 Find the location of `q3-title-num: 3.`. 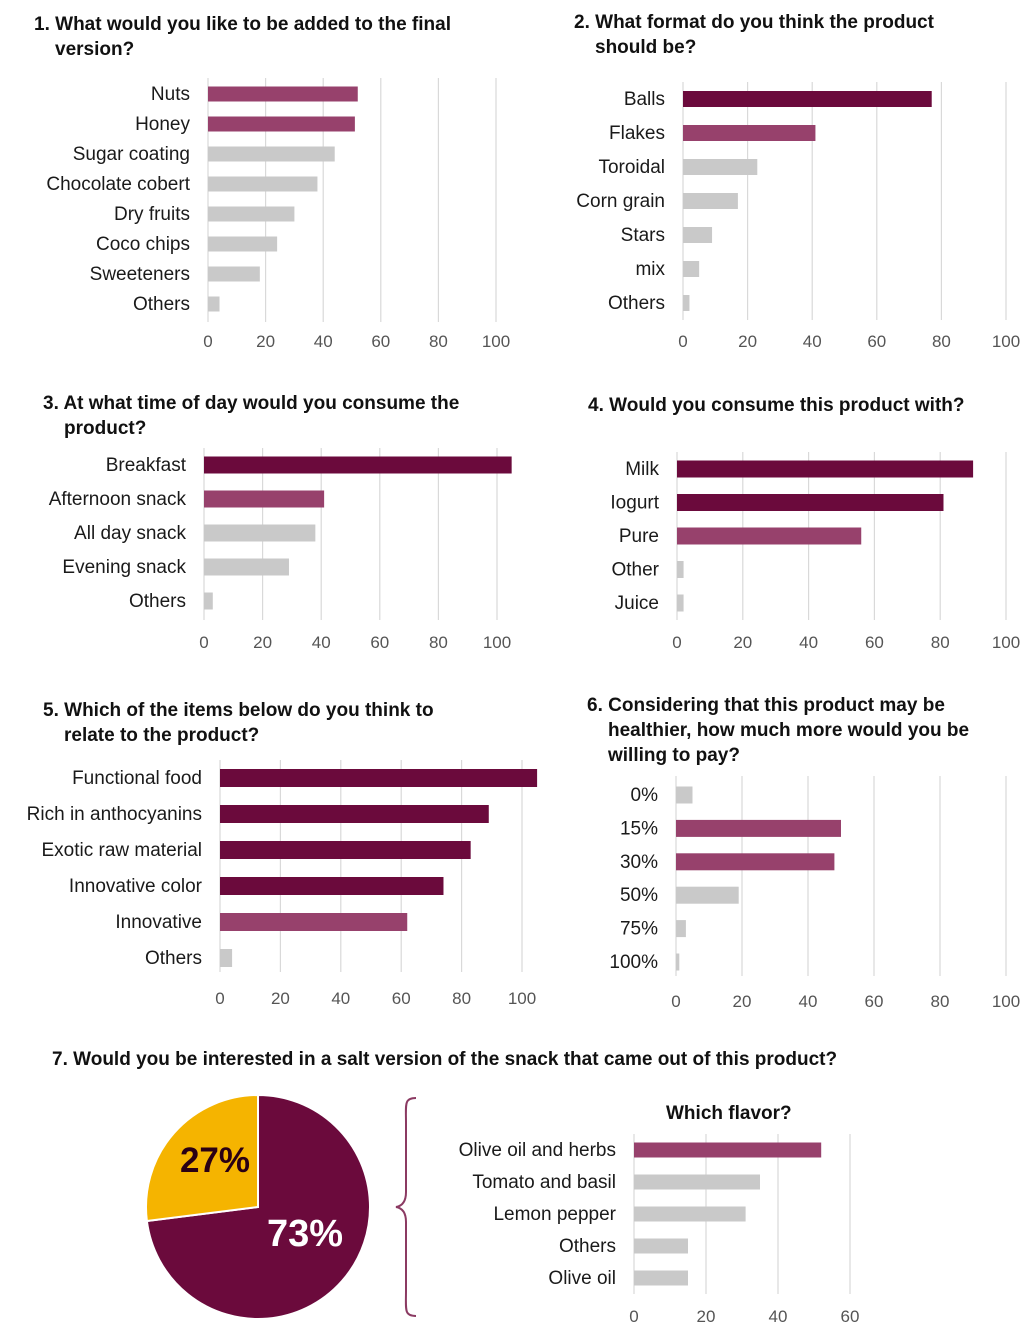

q3-title-num: 3. is located at coordinates (51, 403).